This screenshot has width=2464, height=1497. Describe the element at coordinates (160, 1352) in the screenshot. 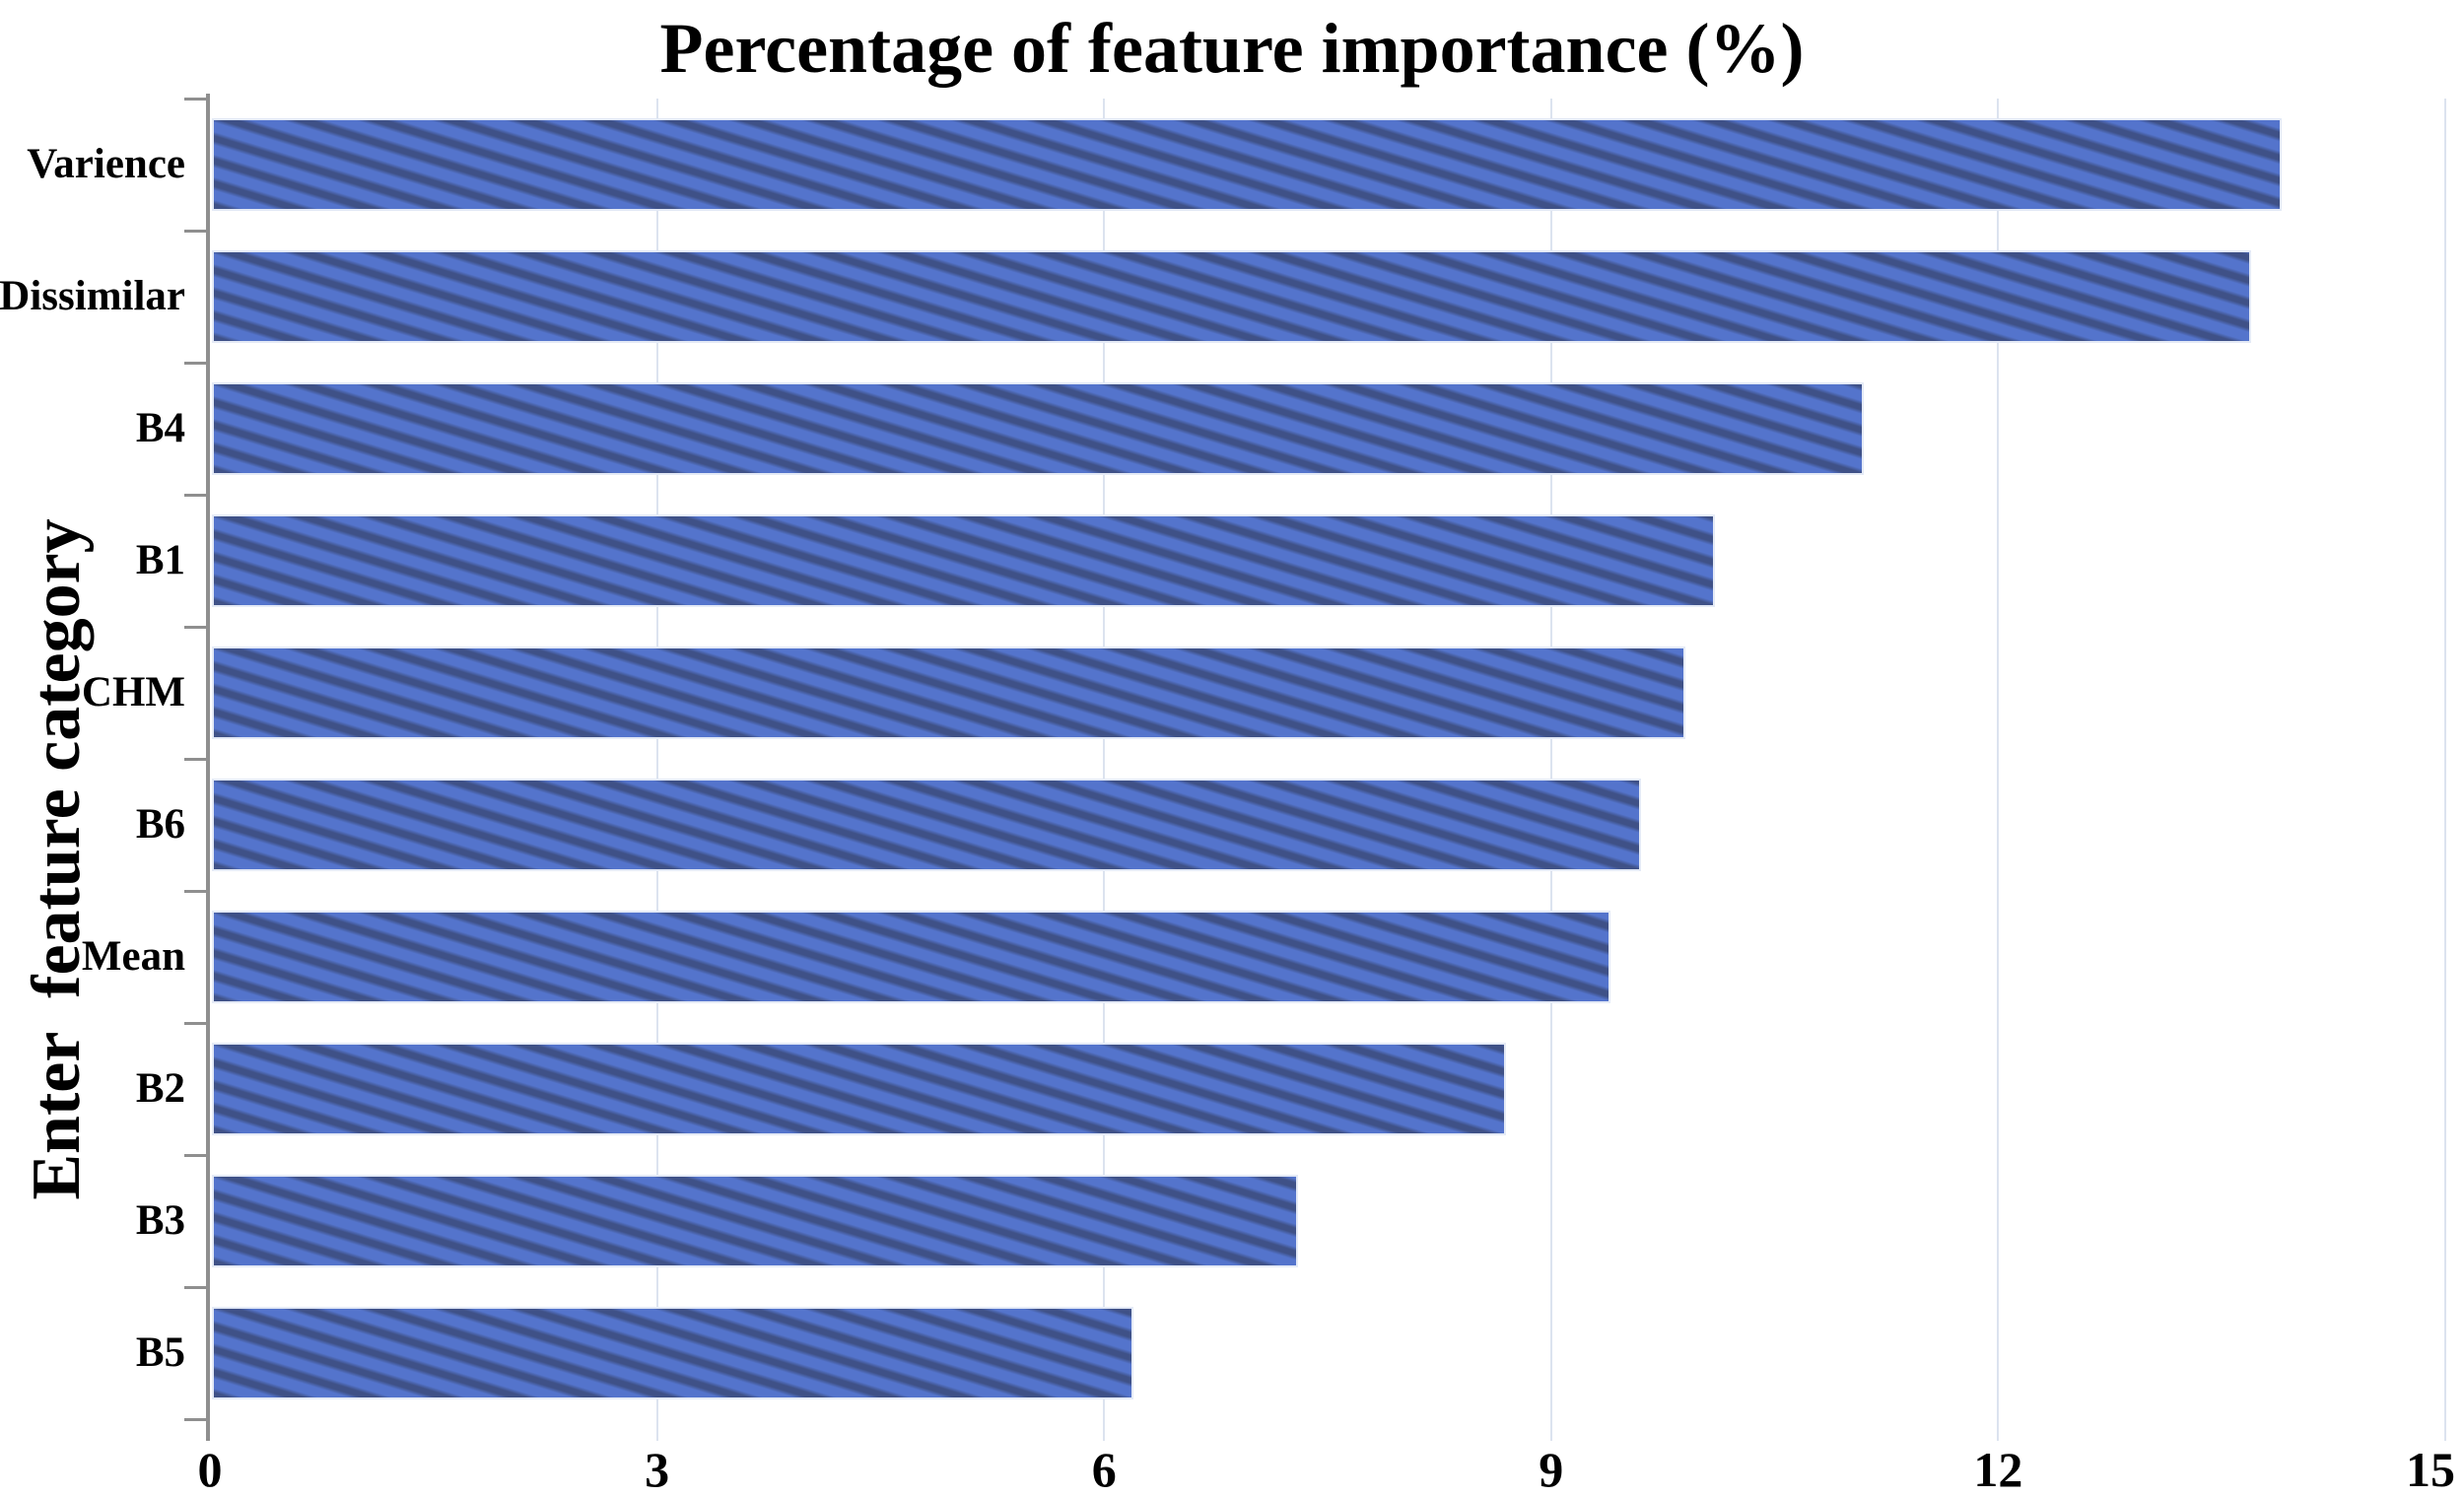

I see `y-tick-label-B5: B5` at that location.